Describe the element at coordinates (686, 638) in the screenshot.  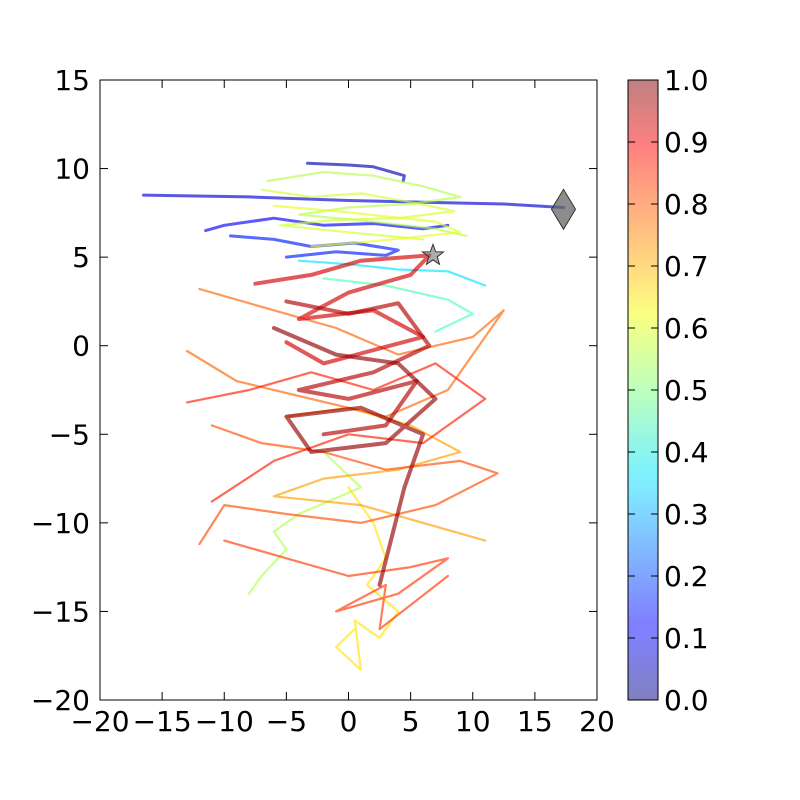
I see `colorbar-tick-label: 0.1` at that location.